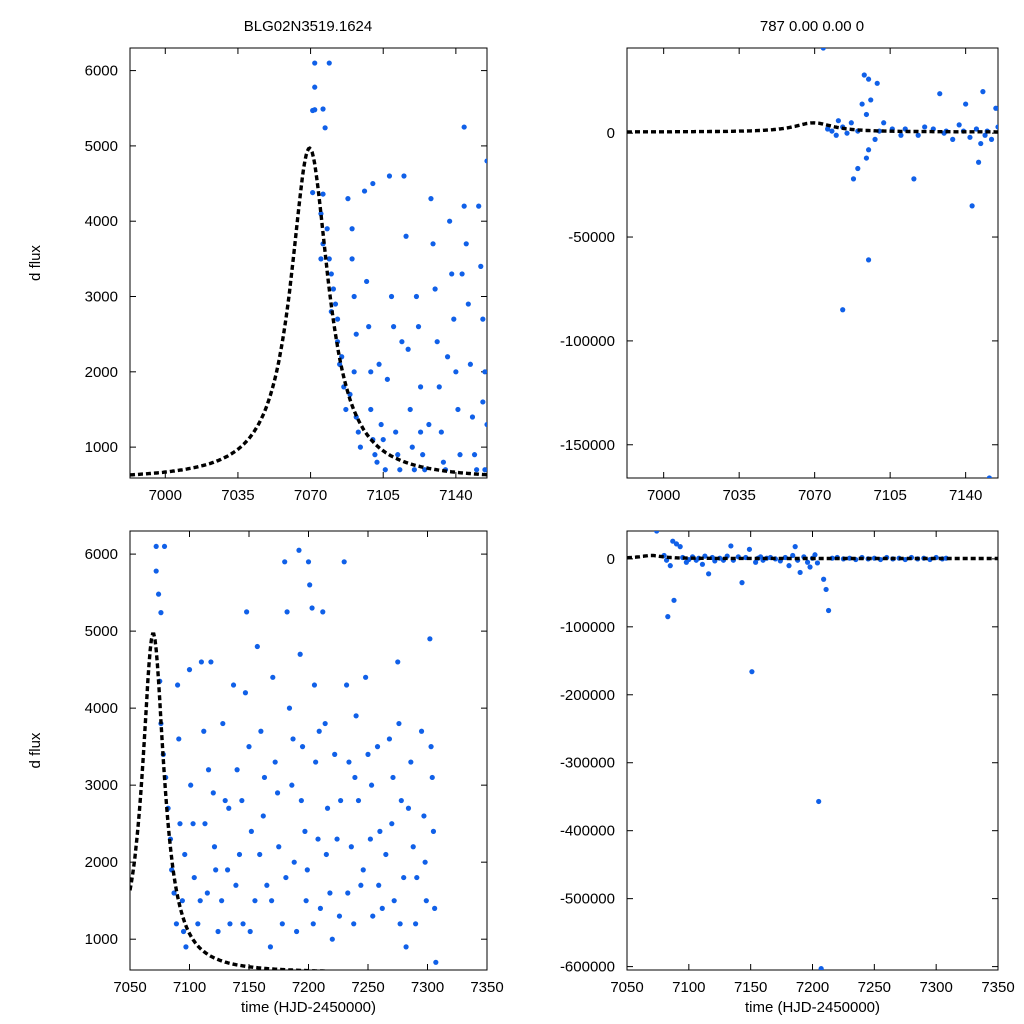 Image resolution: width=1024 pixels, height=1024 pixels. What do you see at coordinates (101, 372) in the screenshot?
I see `y-tick-label: 2000` at bounding box center [101, 372].